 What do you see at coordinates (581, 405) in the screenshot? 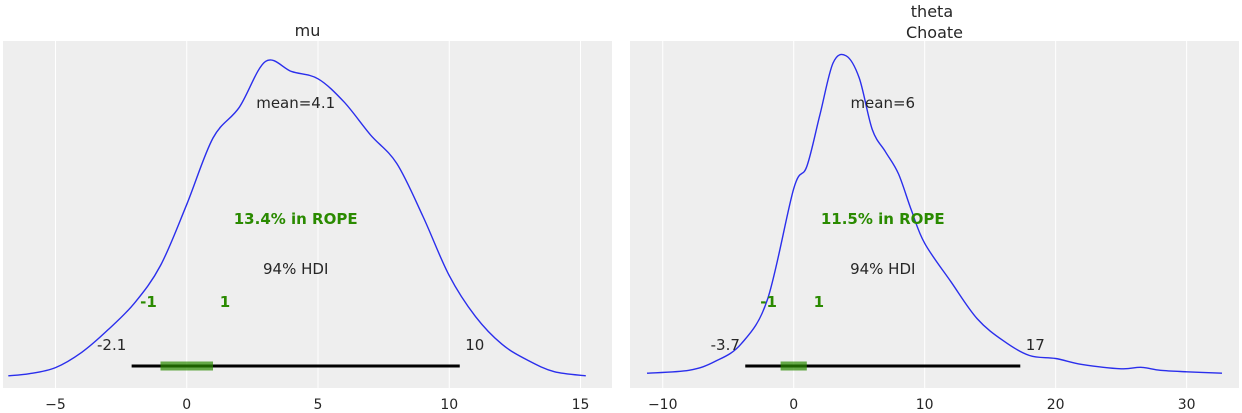
I see `x-tick-label: 15` at bounding box center [581, 405].